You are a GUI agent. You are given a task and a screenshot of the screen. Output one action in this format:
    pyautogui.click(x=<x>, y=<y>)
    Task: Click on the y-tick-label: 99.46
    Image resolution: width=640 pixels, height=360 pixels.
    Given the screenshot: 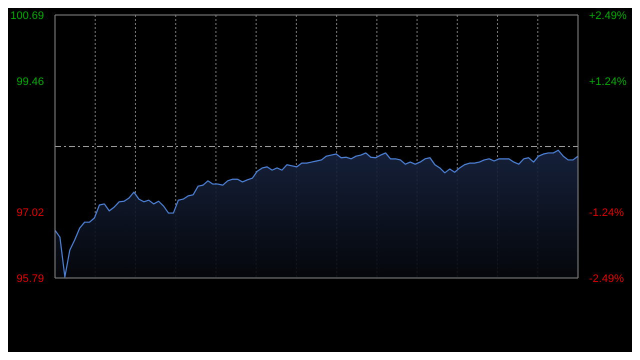 What is the action you would take?
    pyautogui.click(x=30, y=82)
    